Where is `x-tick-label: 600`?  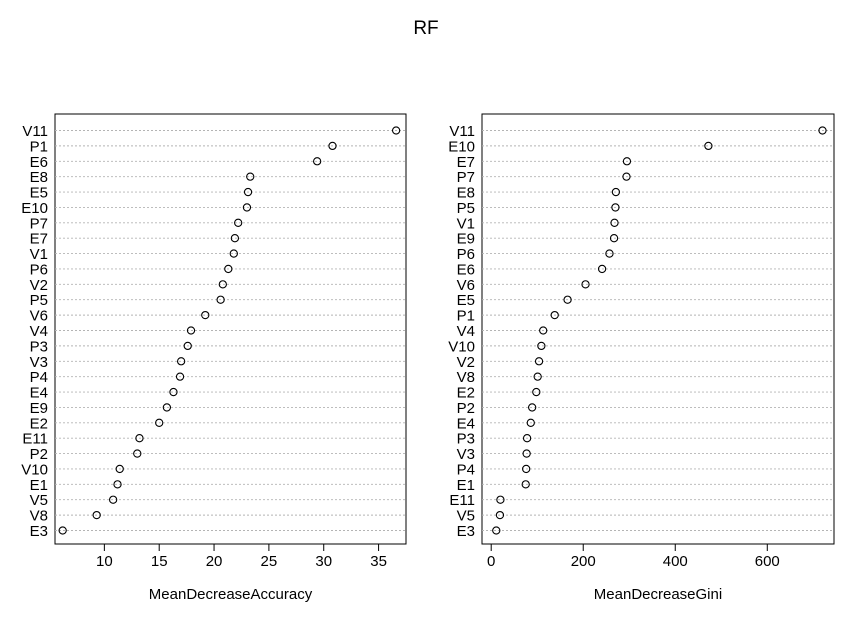
x-tick-label: 600 is located at coordinates (767, 561).